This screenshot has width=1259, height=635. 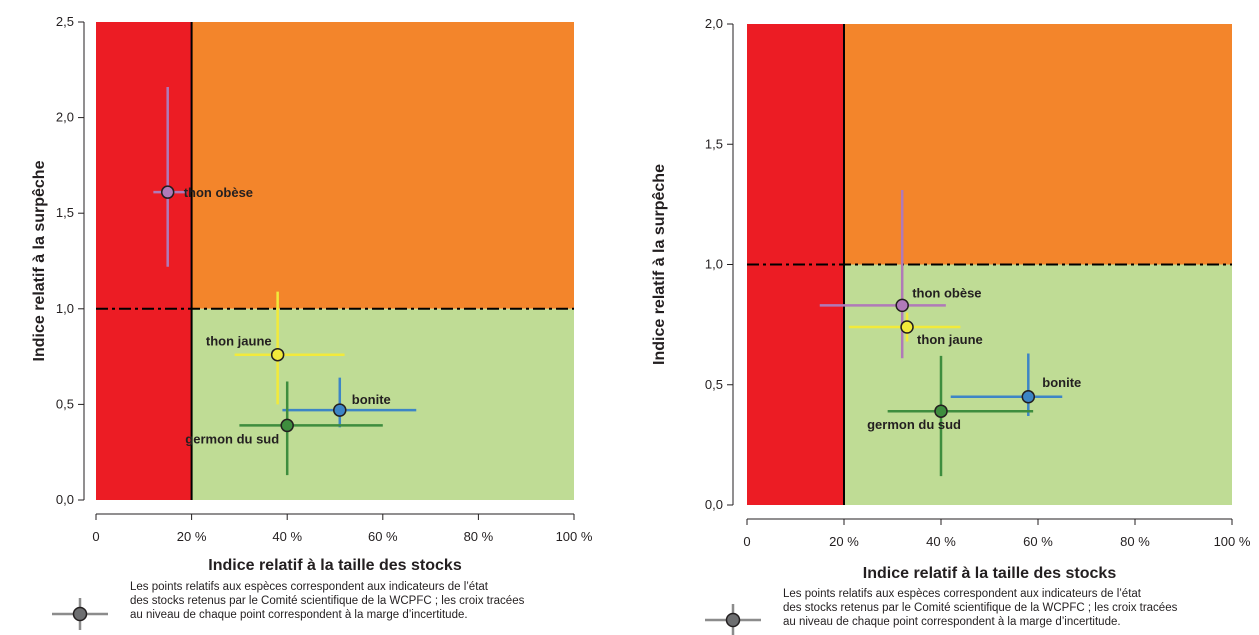 I want to click on red-zone, so click(x=144, y=261).